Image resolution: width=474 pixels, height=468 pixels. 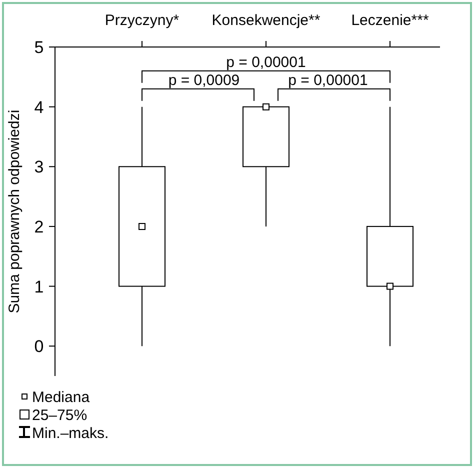 I want to click on text: Min.–maks., so click(x=70, y=433).